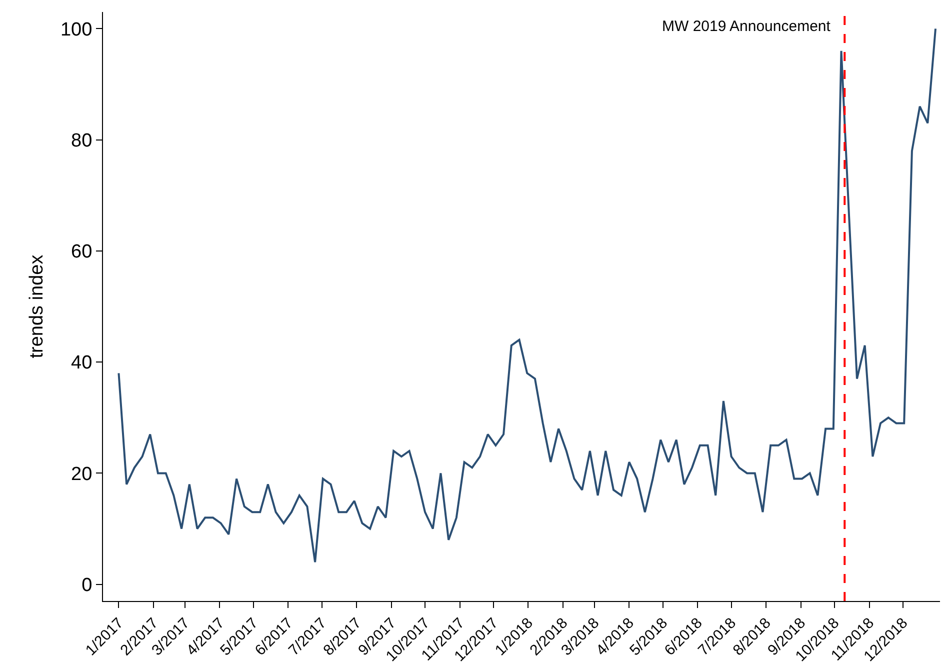 The height and width of the screenshot is (669, 942). What do you see at coordinates (747, 26) in the screenshot?
I see `ref-line-label: MW 2019 Announcement` at bounding box center [747, 26].